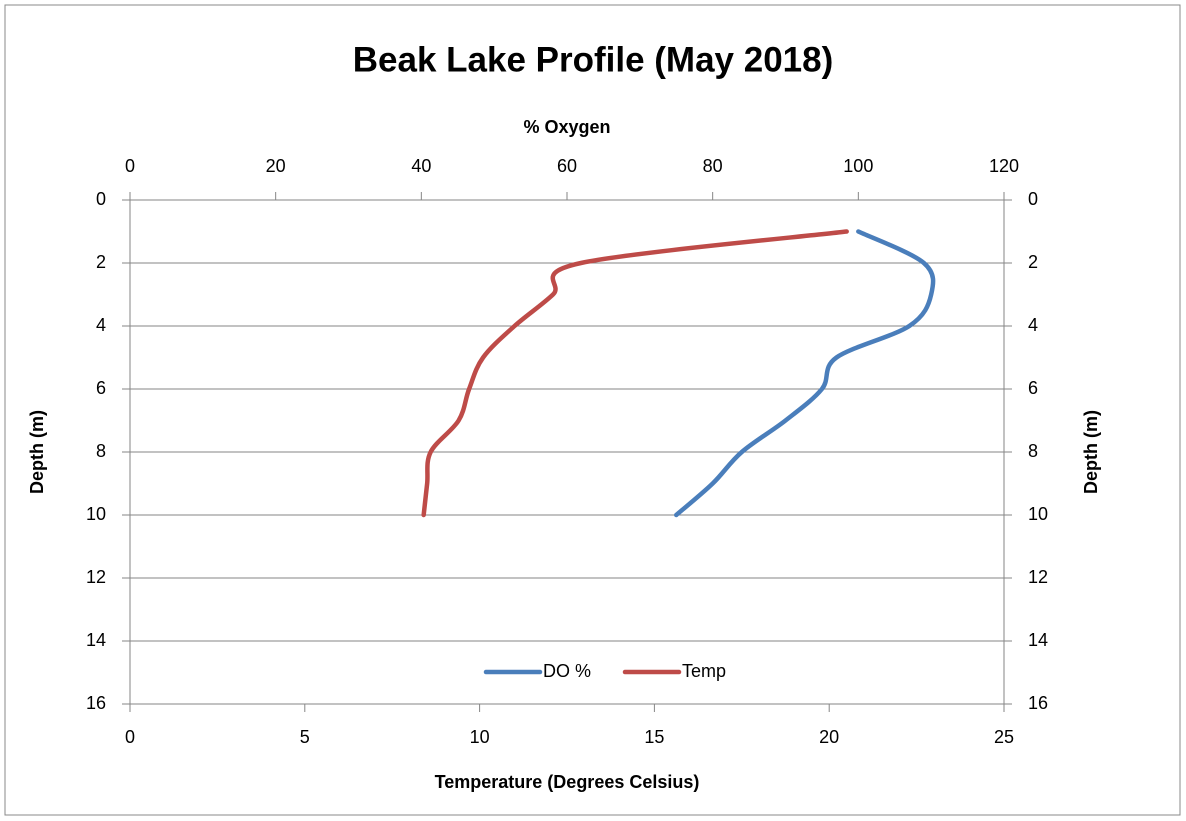 This screenshot has height=821, width=1186. I want to click on x-tick-label: 15, so click(654, 737).